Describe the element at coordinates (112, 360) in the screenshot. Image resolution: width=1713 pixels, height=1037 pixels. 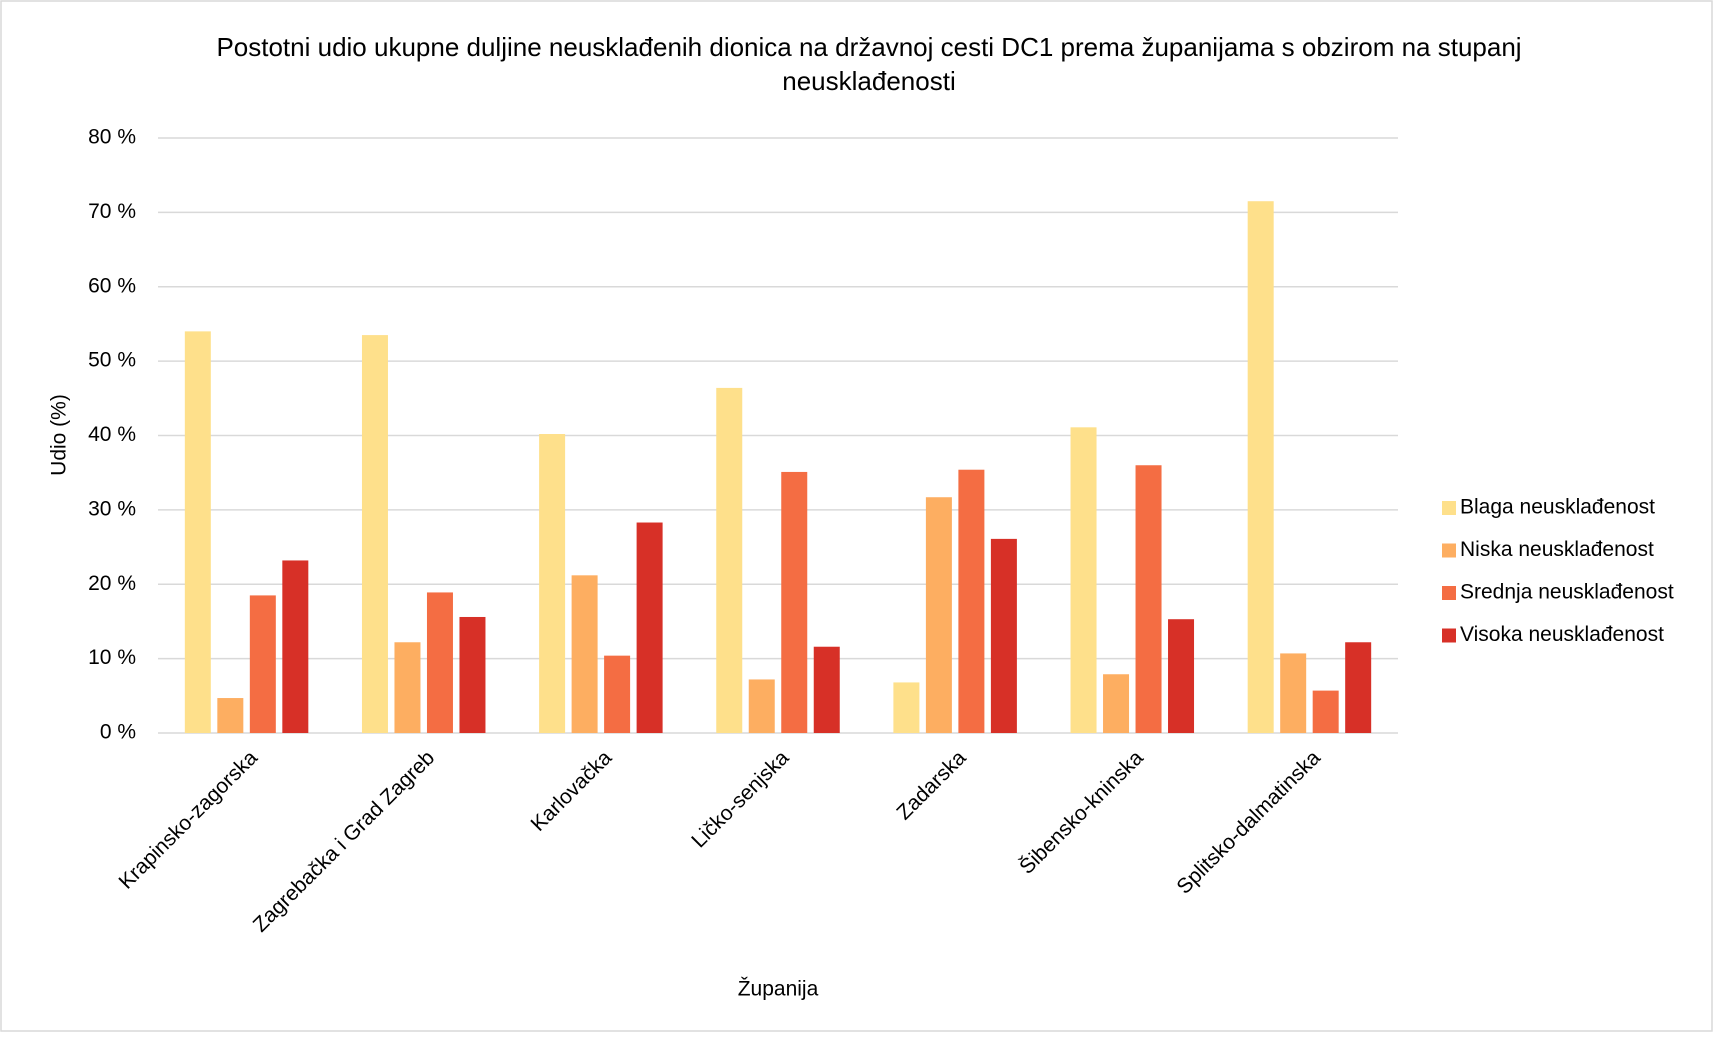
I see `y-tick-label: 50 %` at that location.